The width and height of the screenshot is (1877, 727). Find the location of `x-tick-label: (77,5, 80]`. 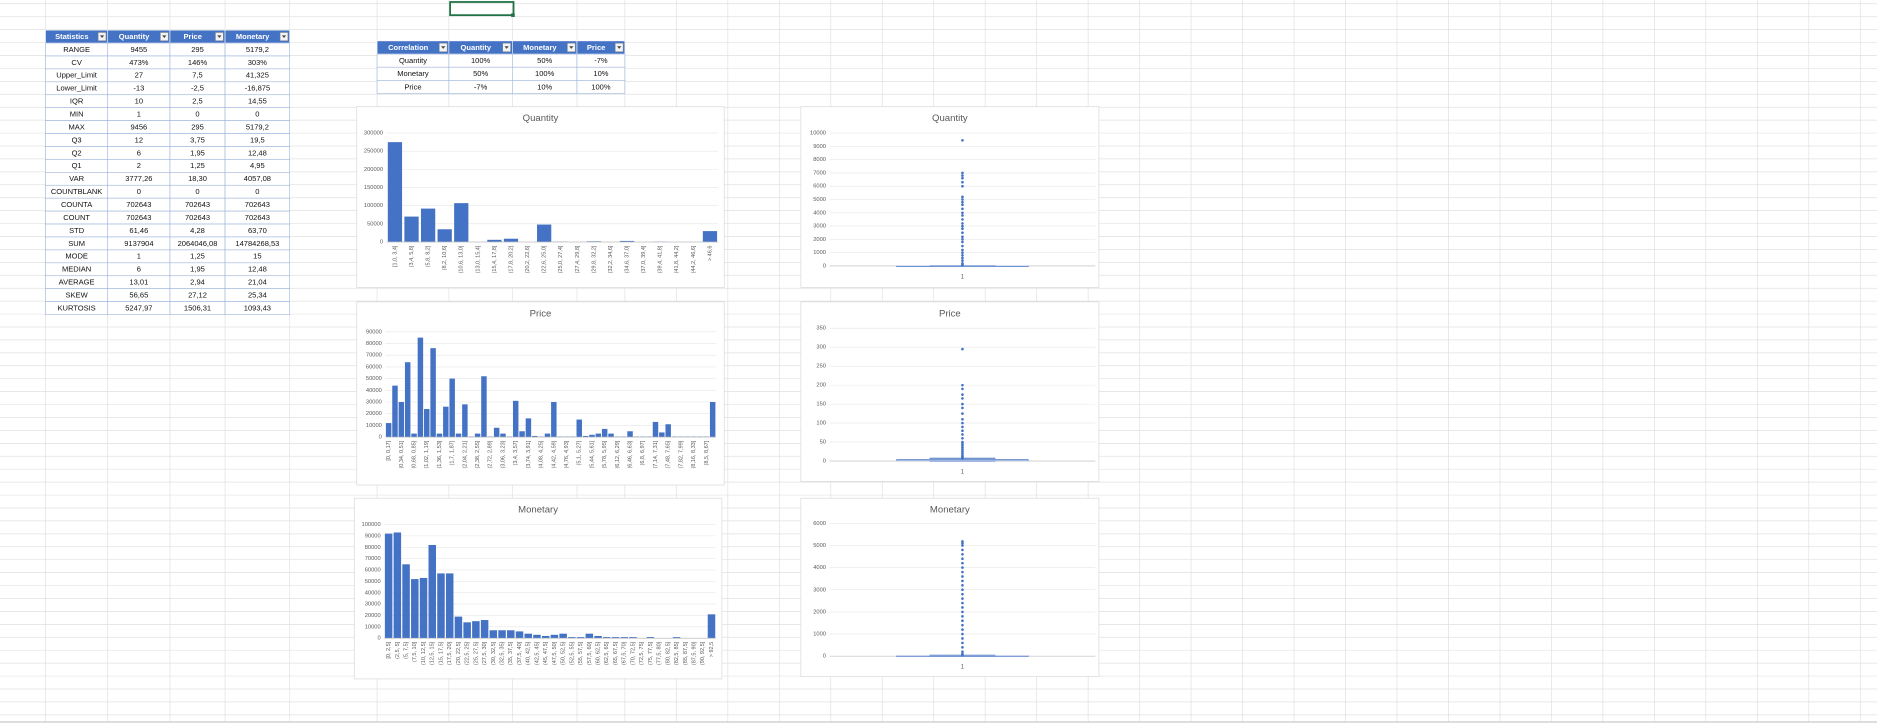

x-tick-label: (77,5, 80] is located at coordinates (660, 653).